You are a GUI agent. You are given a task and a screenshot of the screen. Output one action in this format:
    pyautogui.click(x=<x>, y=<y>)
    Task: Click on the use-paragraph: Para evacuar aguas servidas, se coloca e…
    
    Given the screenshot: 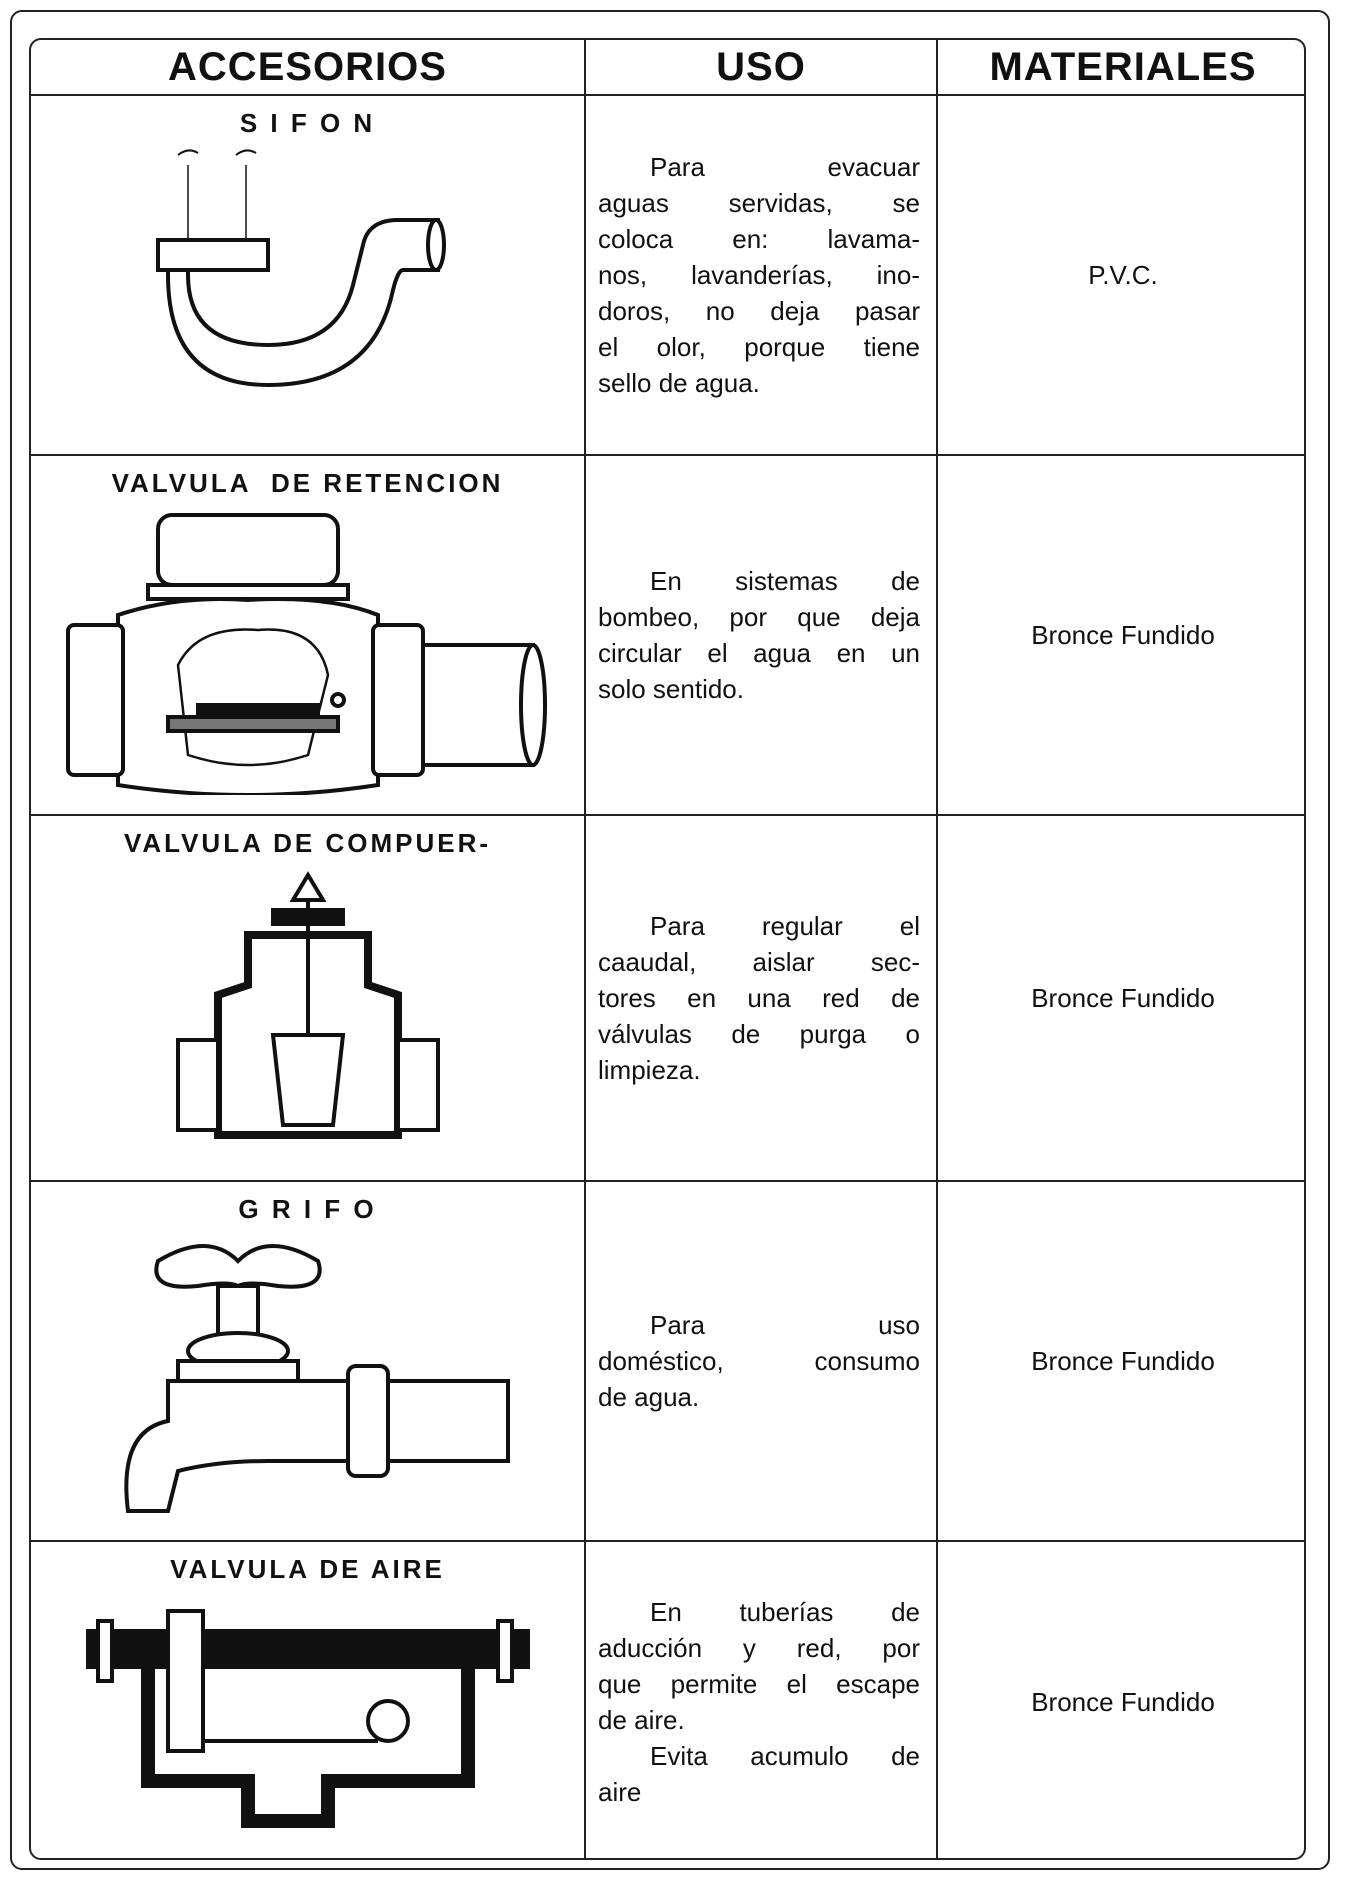 What is the action you would take?
    pyautogui.click(x=759, y=275)
    